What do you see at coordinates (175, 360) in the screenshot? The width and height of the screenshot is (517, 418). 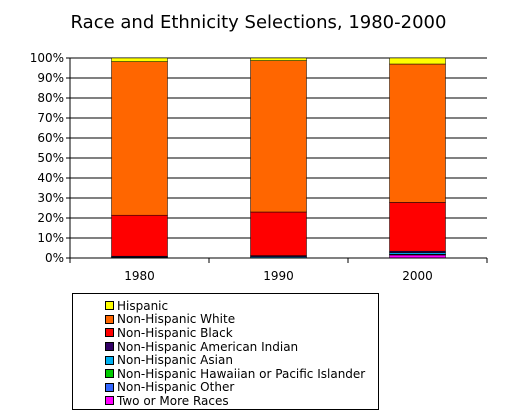 I see `legend-label: Non-Hispanic Asian` at bounding box center [175, 360].